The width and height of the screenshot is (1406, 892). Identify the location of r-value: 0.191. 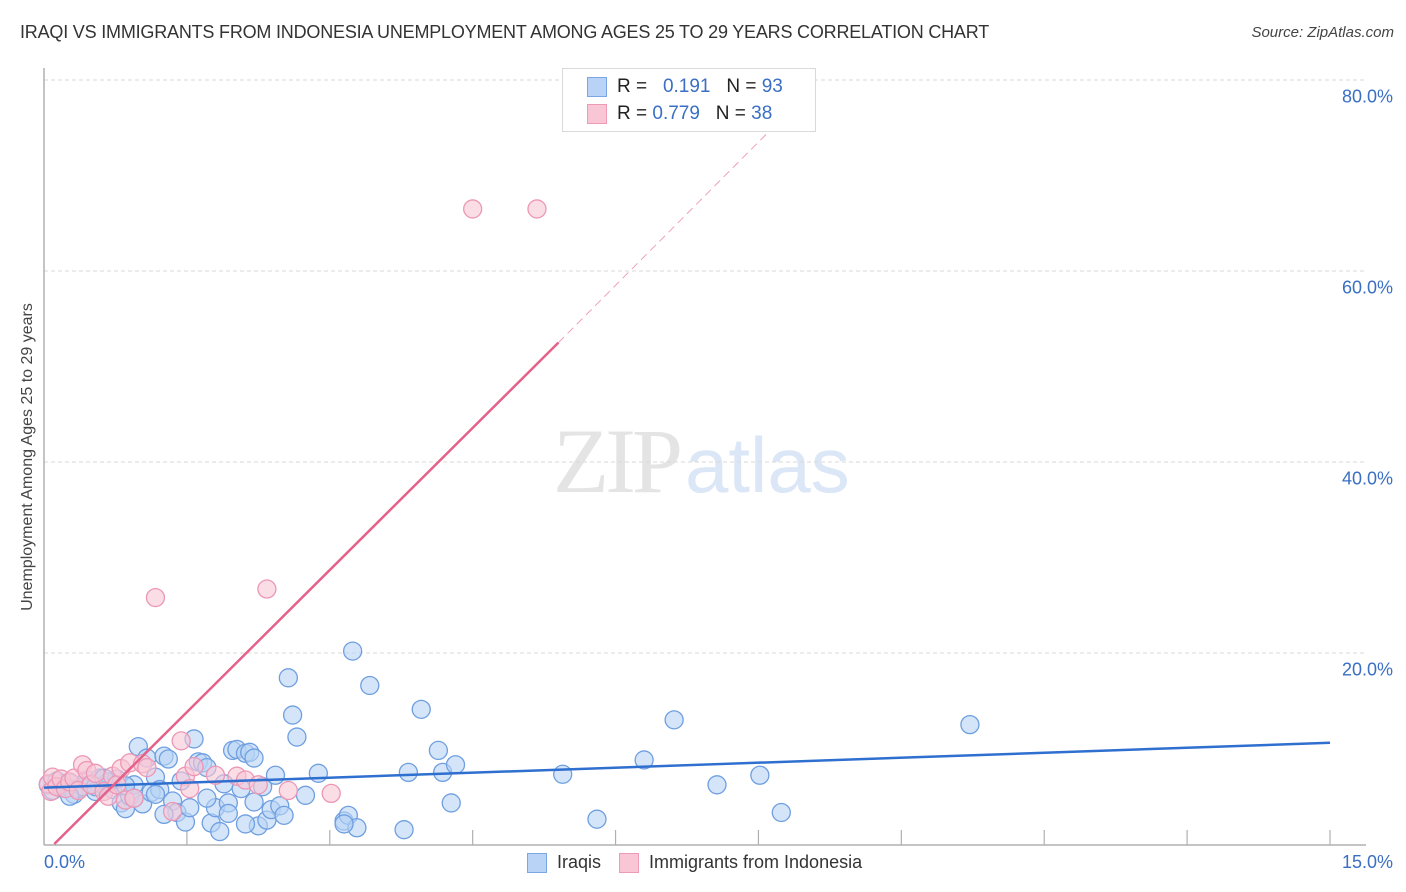
(686, 86).